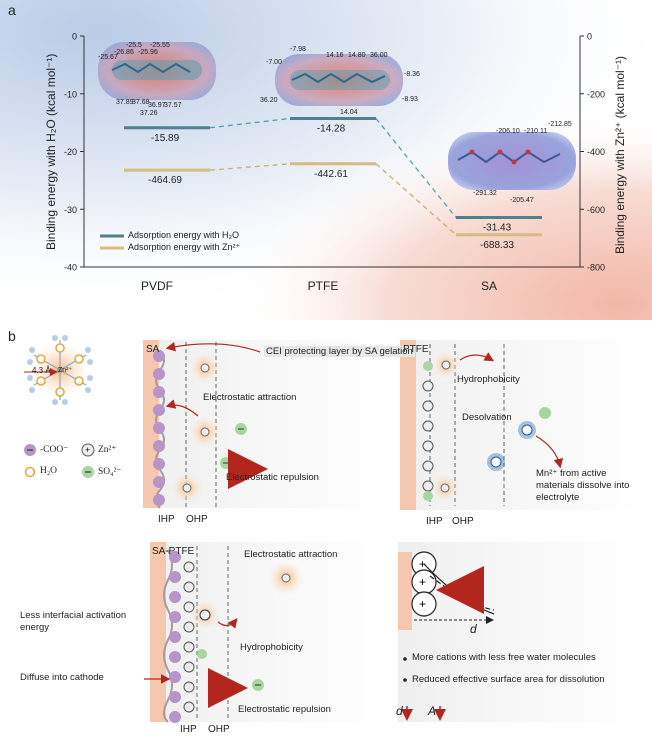 The image size is (652, 743). Describe the element at coordinates (432, 711) in the screenshot. I see `summary-a-symbol: A` at that location.